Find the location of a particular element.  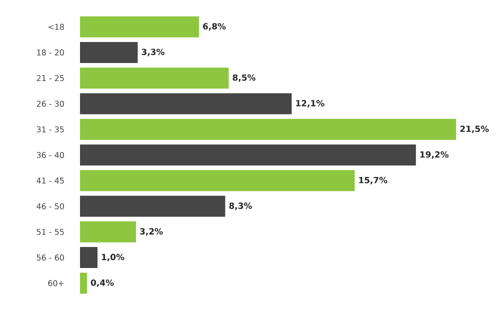

data-label: 21,5% is located at coordinates (474, 130).